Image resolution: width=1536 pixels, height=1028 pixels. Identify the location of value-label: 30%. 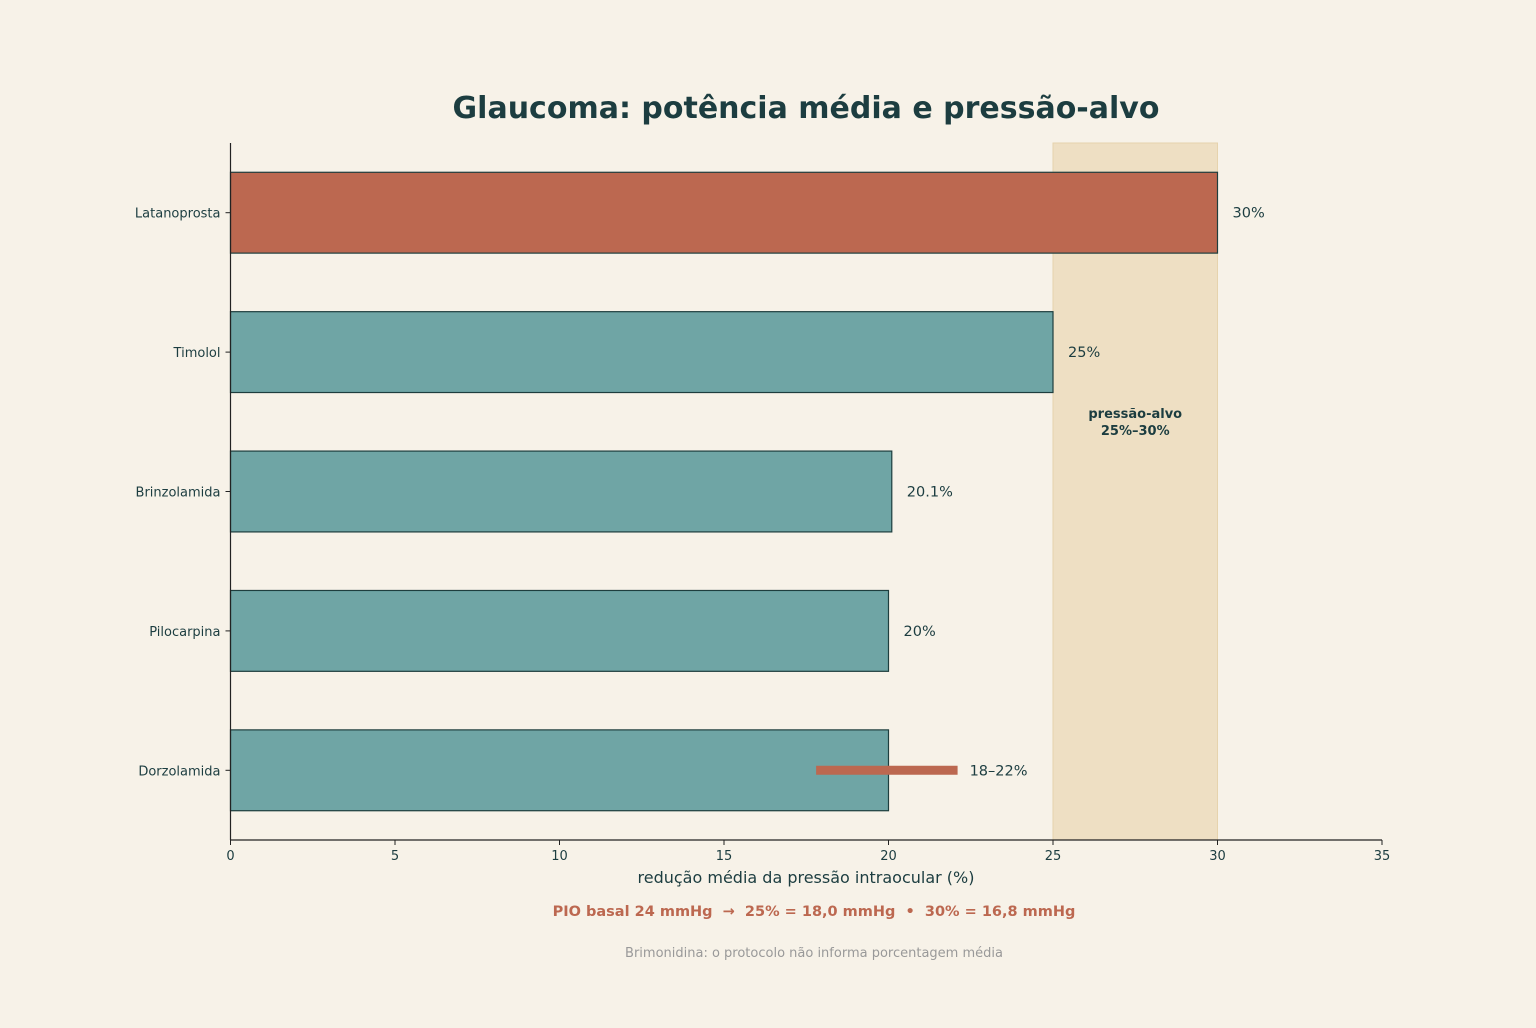
(1249, 214).